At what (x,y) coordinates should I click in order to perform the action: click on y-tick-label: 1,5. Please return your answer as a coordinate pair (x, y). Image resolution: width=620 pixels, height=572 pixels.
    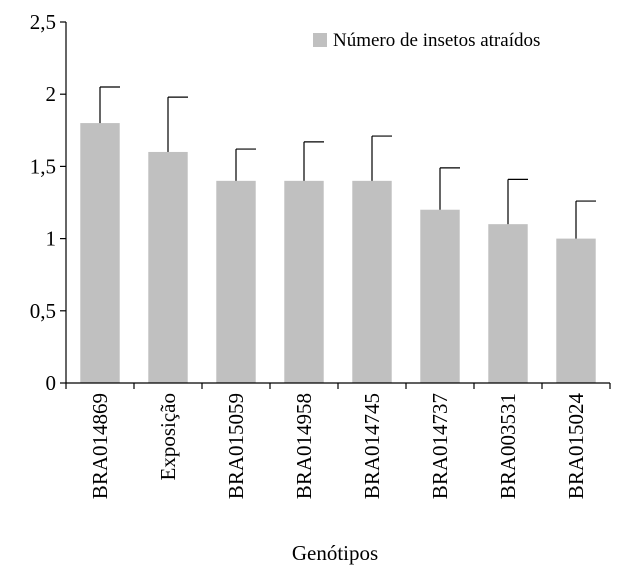
    Looking at the image, I should click on (43, 166).